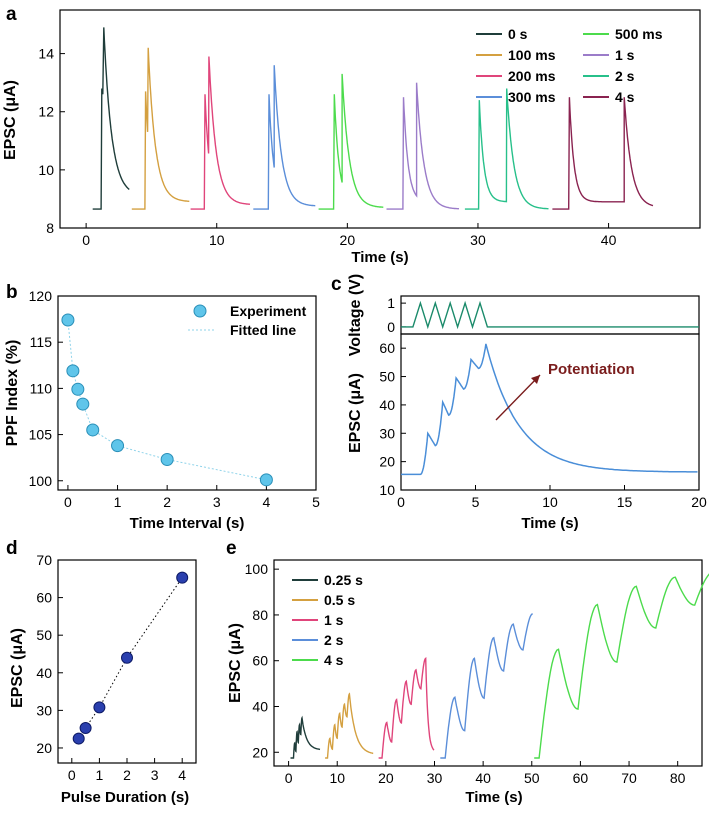  What do you see at coordinates (46, 54) in the screenshot?
I see `y-tick-label: 14` at bounding box center [46, 54].